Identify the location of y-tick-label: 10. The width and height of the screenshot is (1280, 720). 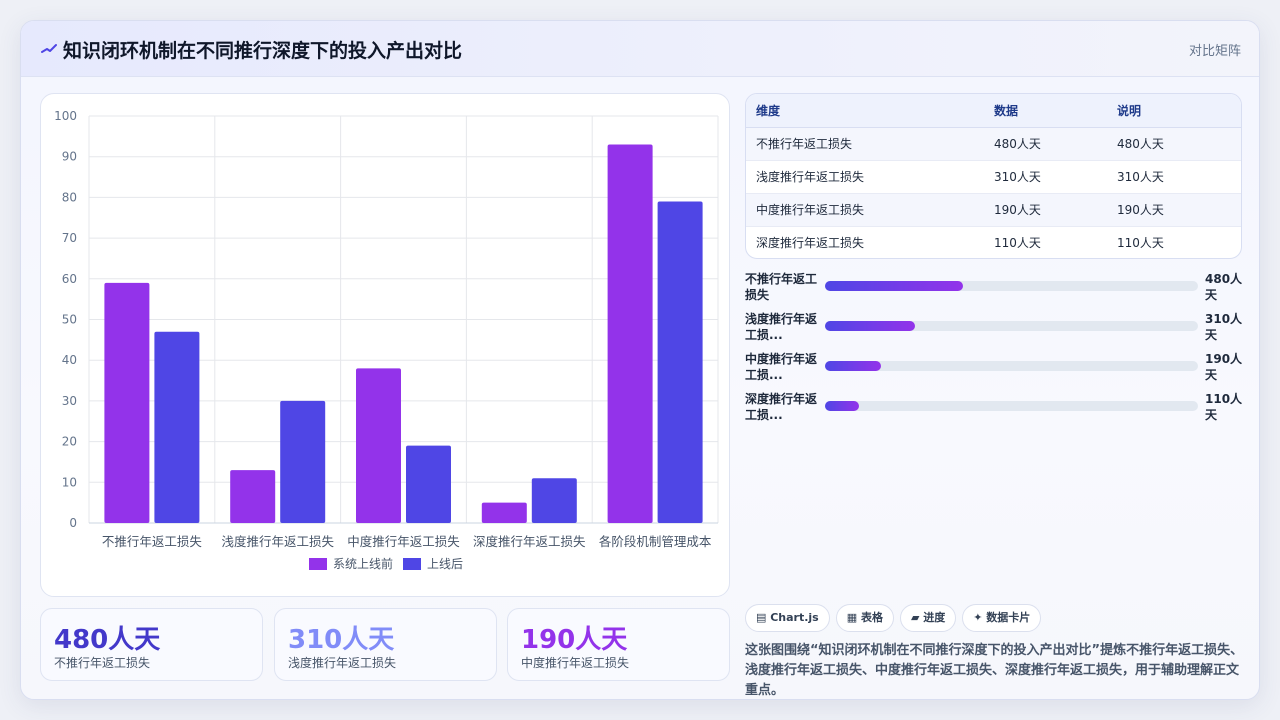
(69, 482).